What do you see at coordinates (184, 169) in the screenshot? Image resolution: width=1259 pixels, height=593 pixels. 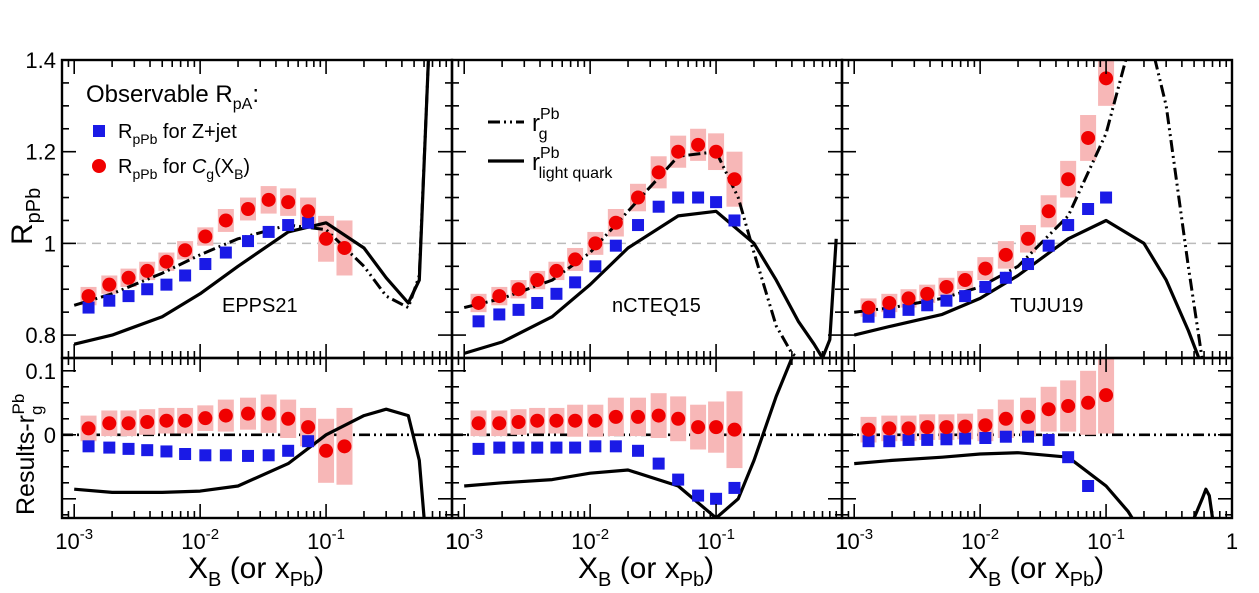 I see `legend-entry-cg: RpPb for Cg(XB)` at bounding box center [184, 169].